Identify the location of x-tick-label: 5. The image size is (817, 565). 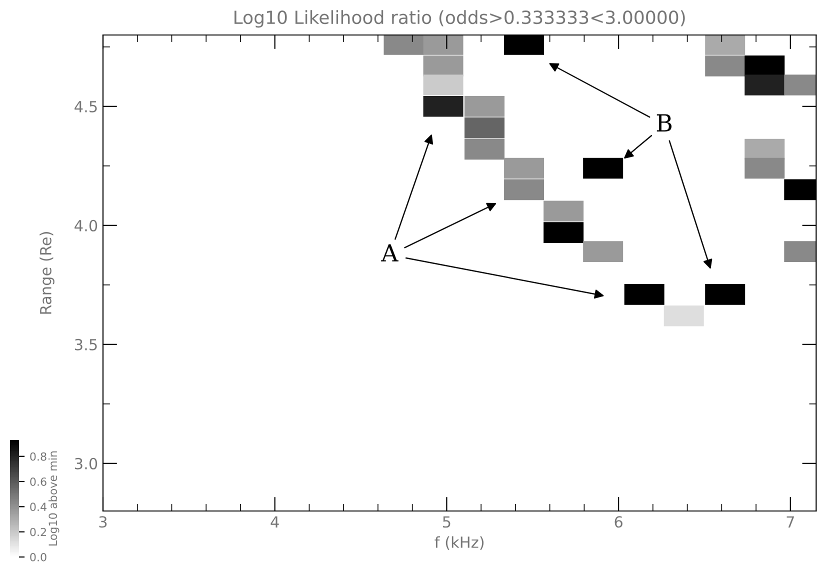
(446, 522).